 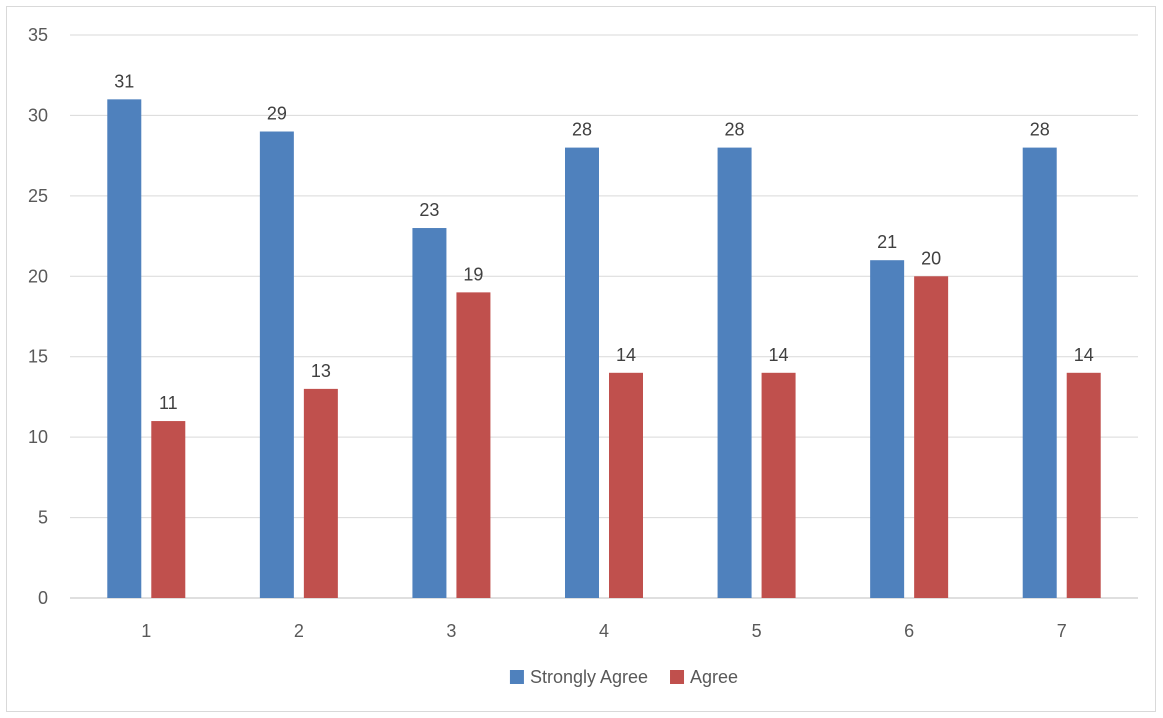 I want to click on y-axis-ticks: 0 5 10 15 20 25 30 35, so click(x=38, y=316).